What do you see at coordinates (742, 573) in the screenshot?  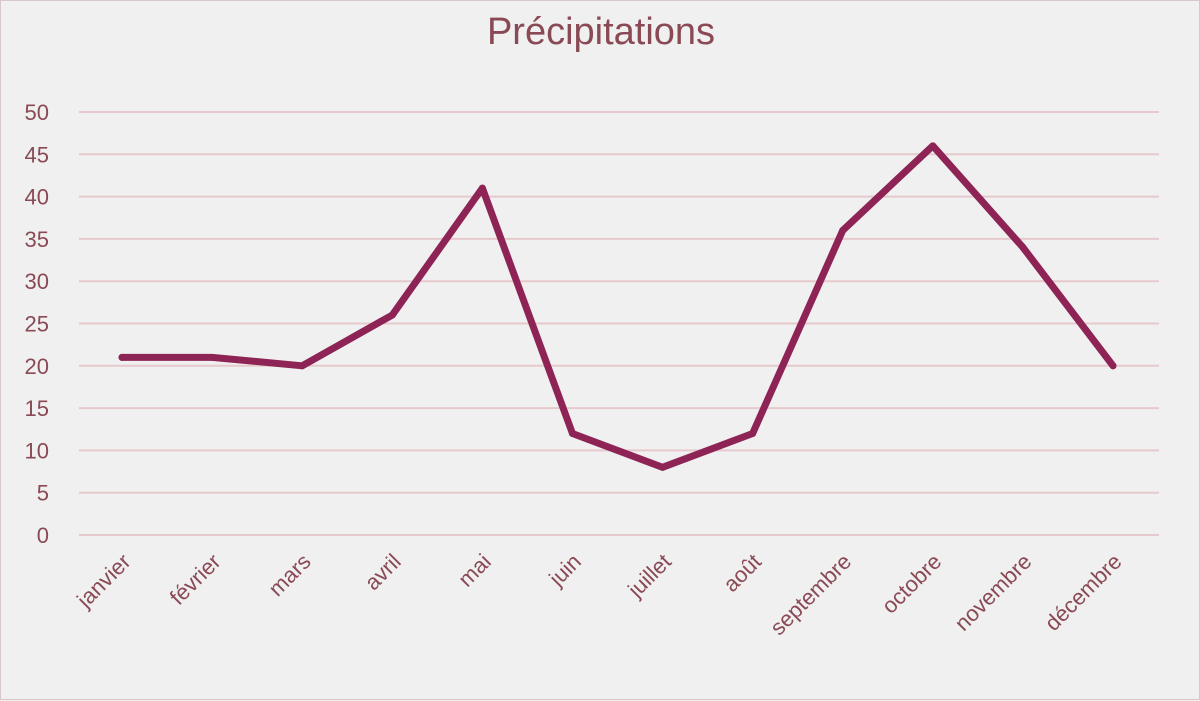 I see `x-tick-label-7: août` at bounding box center [742, 573].